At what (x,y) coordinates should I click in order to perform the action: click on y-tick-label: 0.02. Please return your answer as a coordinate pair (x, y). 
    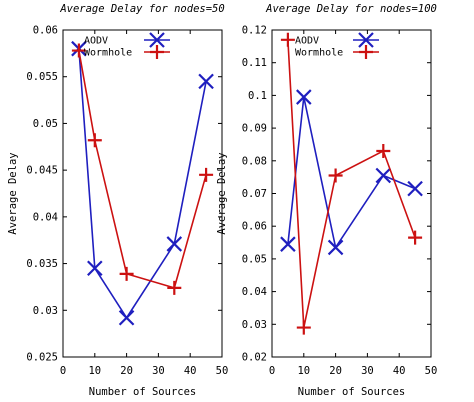
    Looking at the image, I should click on (254, 358).